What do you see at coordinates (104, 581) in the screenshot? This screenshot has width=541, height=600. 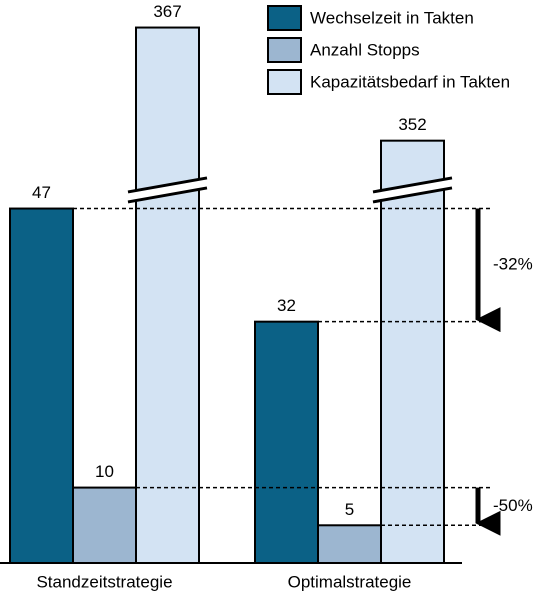 I see `x-tick-label: Standzeitstrategie` at bounding box center [104, 581].